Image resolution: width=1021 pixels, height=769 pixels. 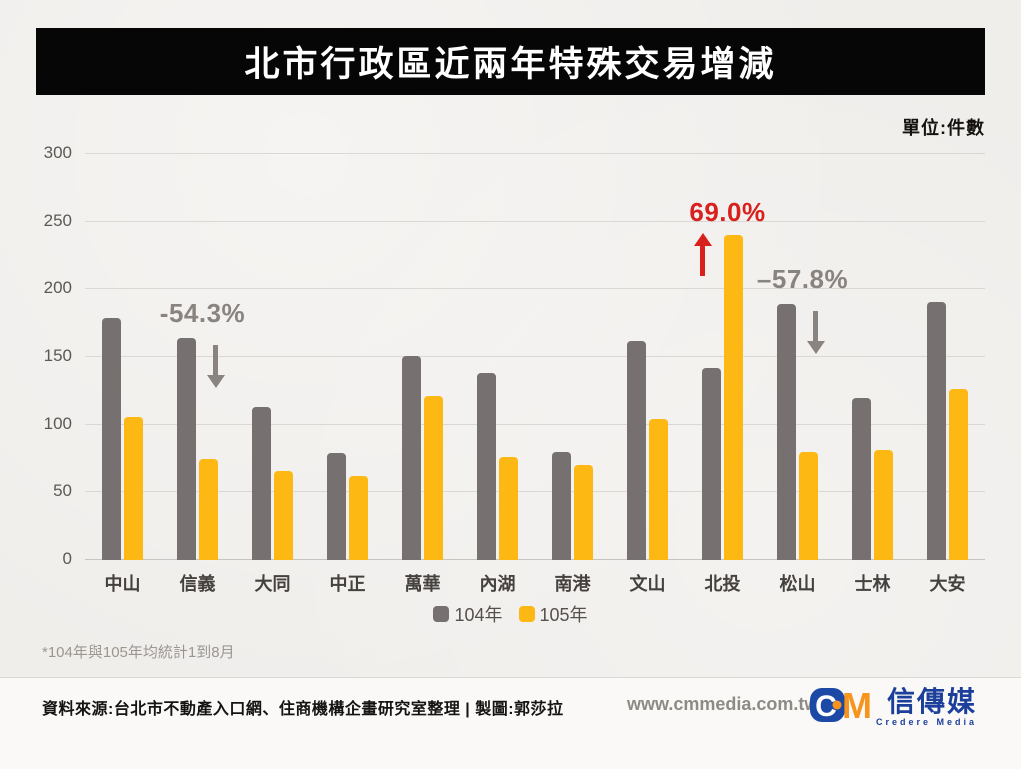 What do you see at coordinates (358, 518) in the screenshot?
I see `bar-105年-中正` at bounding box center [358, 518].